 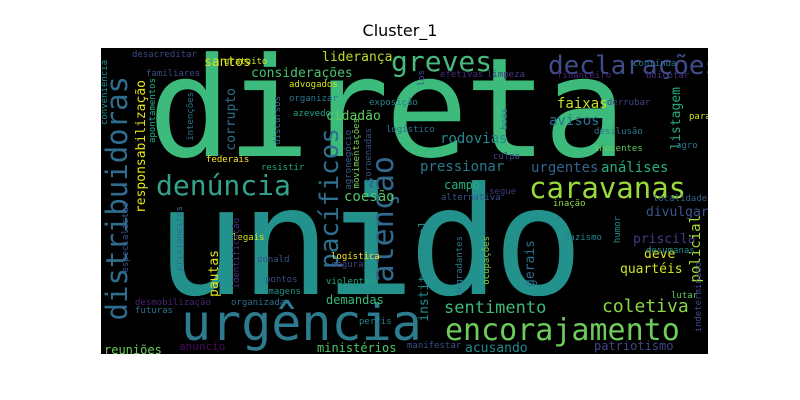 I want to click on word-sentimento: sentimento, so click(x=495, y=308).